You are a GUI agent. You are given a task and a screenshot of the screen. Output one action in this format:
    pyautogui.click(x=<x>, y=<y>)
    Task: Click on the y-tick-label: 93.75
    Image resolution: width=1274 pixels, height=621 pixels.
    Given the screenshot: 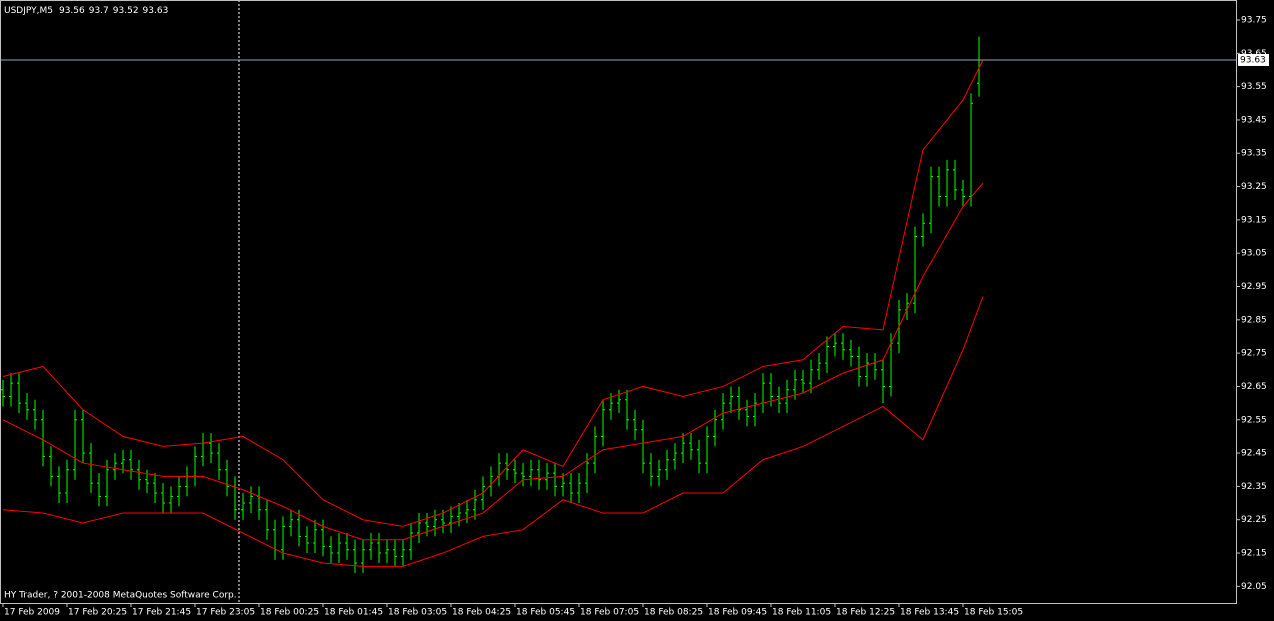 What is the action you would take?
    pyautogui.click(x=1254, y=20)
    